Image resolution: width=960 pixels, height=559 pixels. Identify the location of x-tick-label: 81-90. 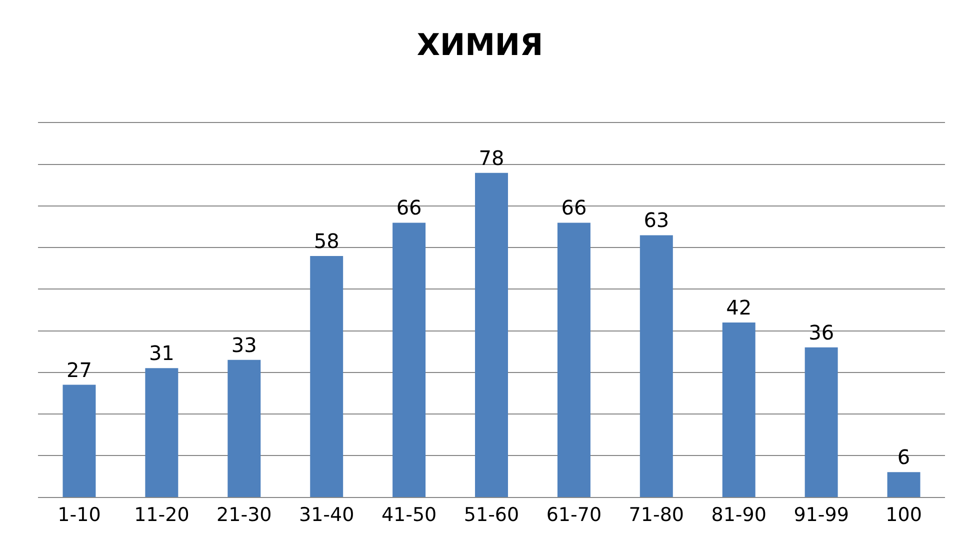
(738, 515).